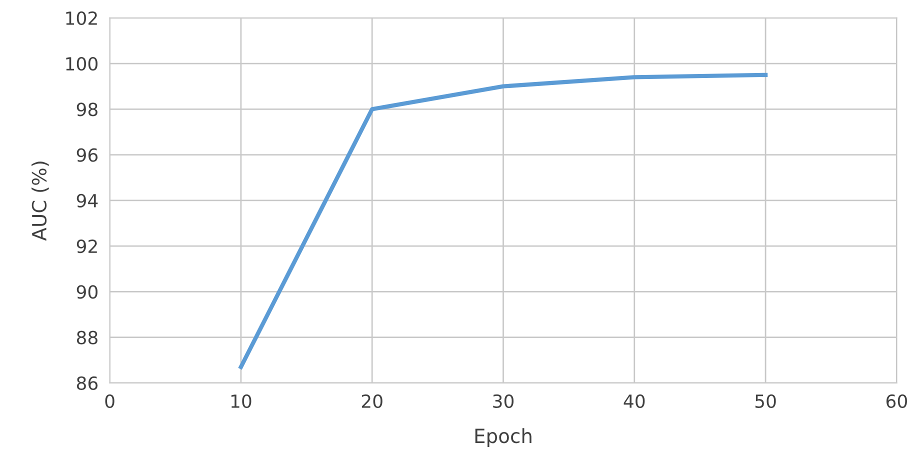 This screenshot has height=471, width=915. I want to click on x-tick-label: 40, so click(634, 401).